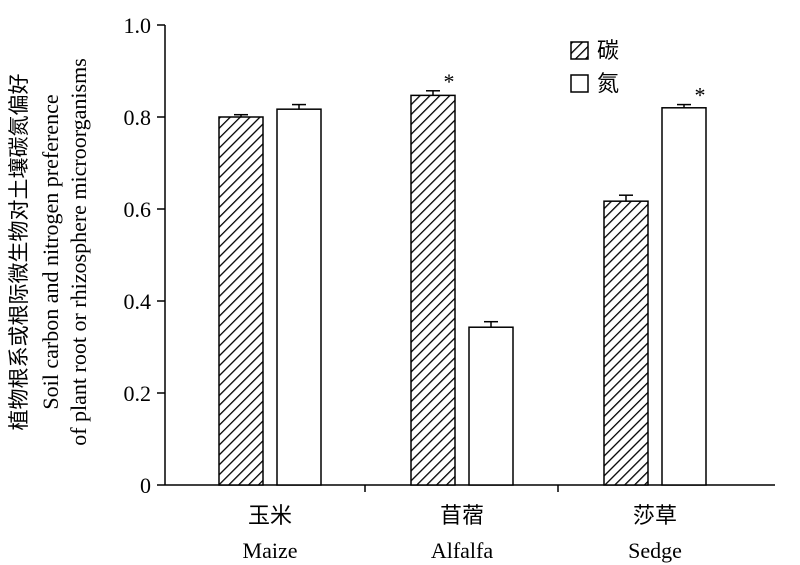 This screenshot has height=565, width=800. Describe the element at coordinates (594, 68) in the screenshot. I see `legend: 碳氮` at that location.